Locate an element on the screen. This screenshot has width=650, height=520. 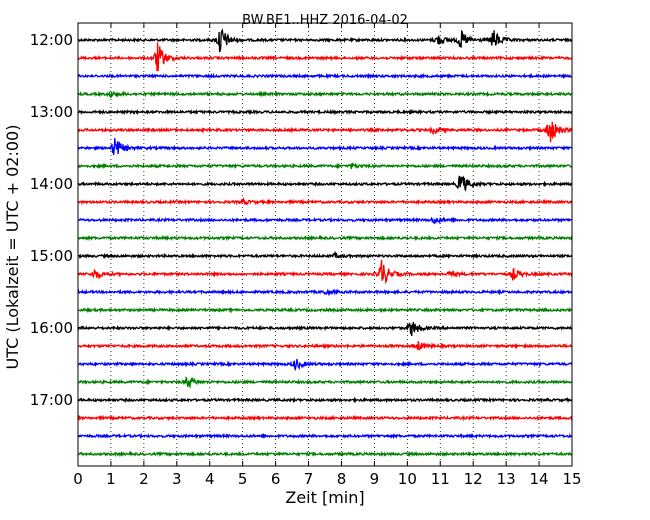
y-tick-label: 15:00 is located at coordinates (51, 256).